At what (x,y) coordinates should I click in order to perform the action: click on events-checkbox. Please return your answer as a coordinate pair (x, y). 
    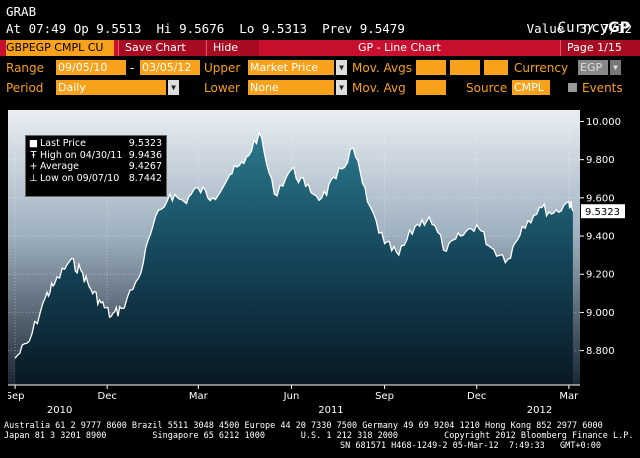
    Looking at the image, I should click on (572, 87).